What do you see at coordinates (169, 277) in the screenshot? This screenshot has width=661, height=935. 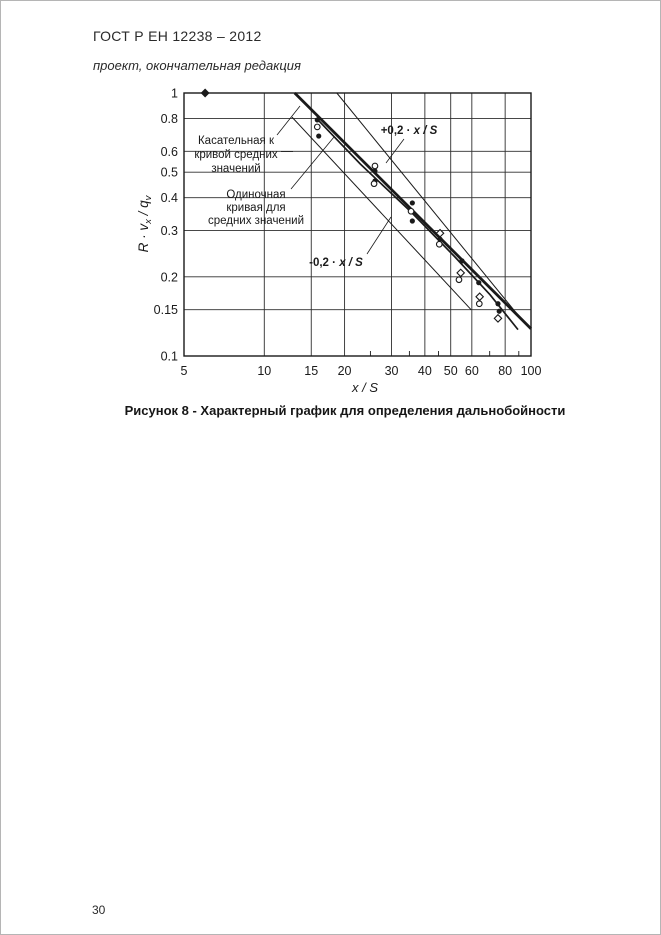 I see `svg-text: 0.2` at bounding box center [169, 277].